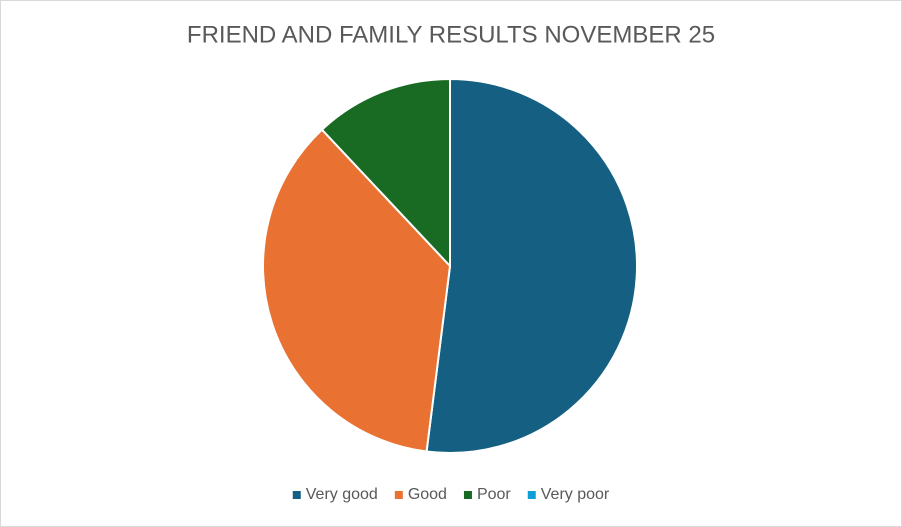  What do you see at coordinates (451, 34) in the screenshot?
I see `chart-title: FRIEND AND FAMILY RESULTS NOVEMBER 25` at bounding box center [451, 34].